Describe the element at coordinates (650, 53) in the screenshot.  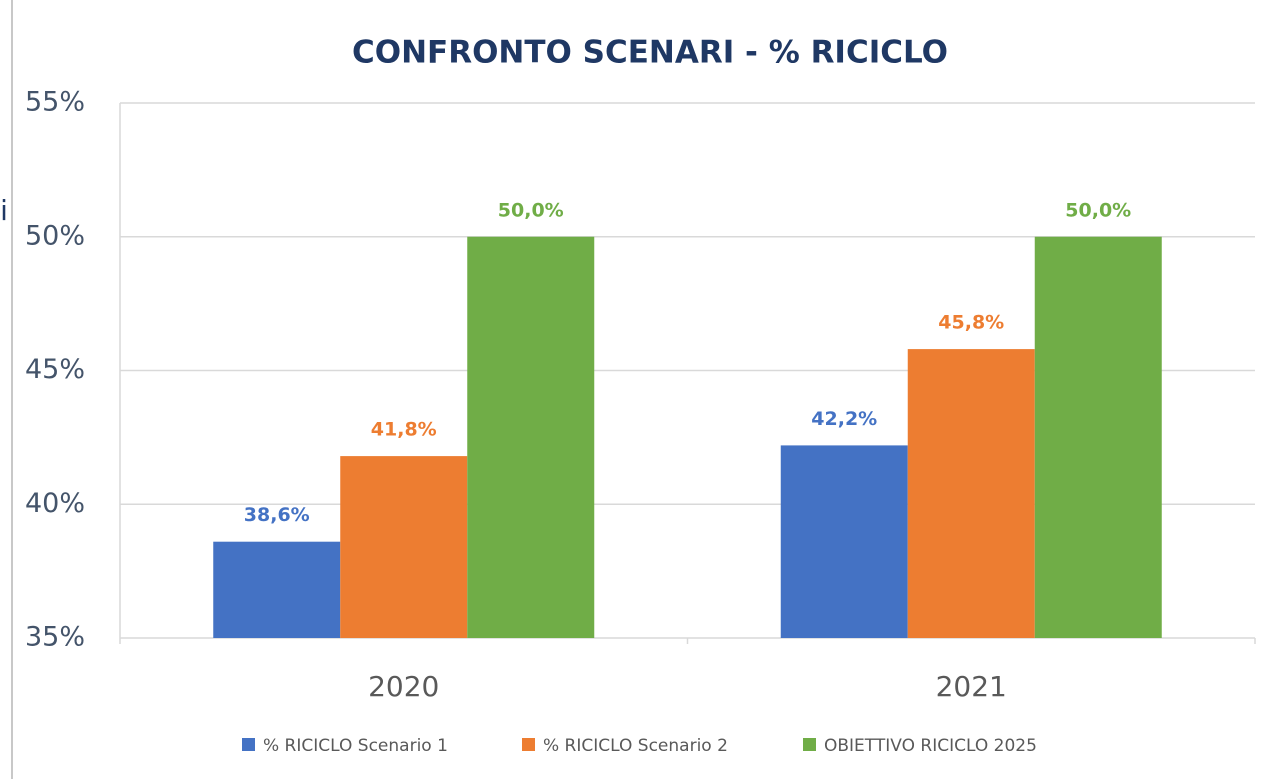
I see `chart-title: CONFRONTO SCENARI - % RICICLO` at that location.